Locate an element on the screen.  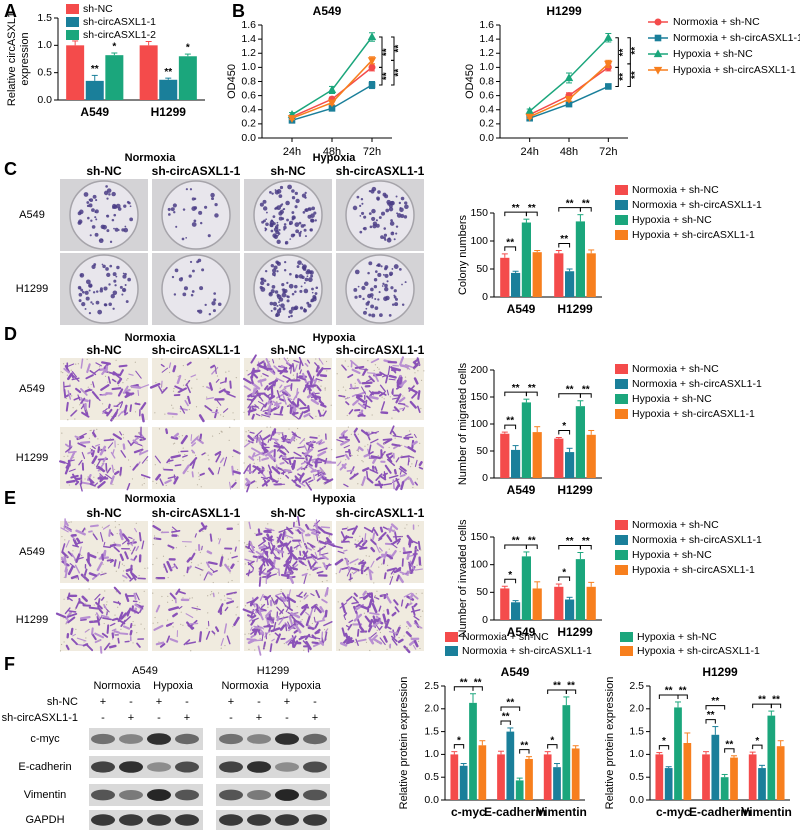
condition-label: Normoxia is located at coordinates (151, 158).